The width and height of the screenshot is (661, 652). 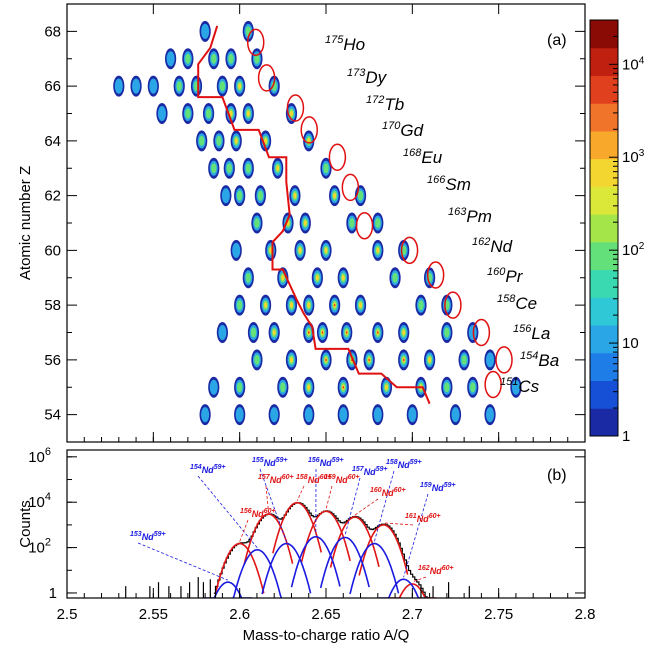 I want to click on colorbar-tick-label: 10³, so click(x=633, y=157).